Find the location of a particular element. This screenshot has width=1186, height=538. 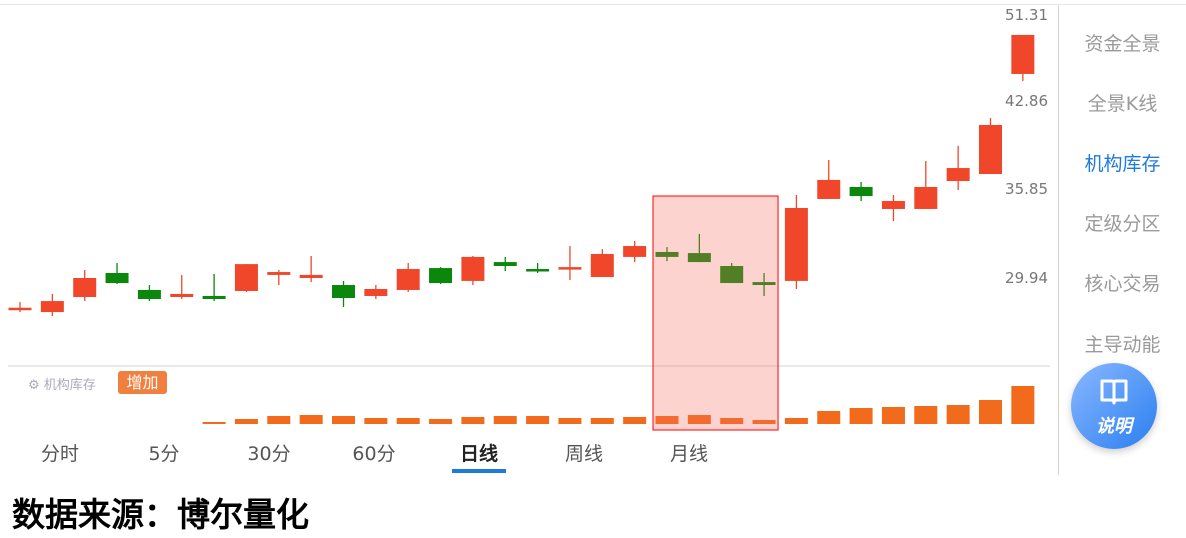

gear-icon: ⚙ is located at coordinates (34, 385).